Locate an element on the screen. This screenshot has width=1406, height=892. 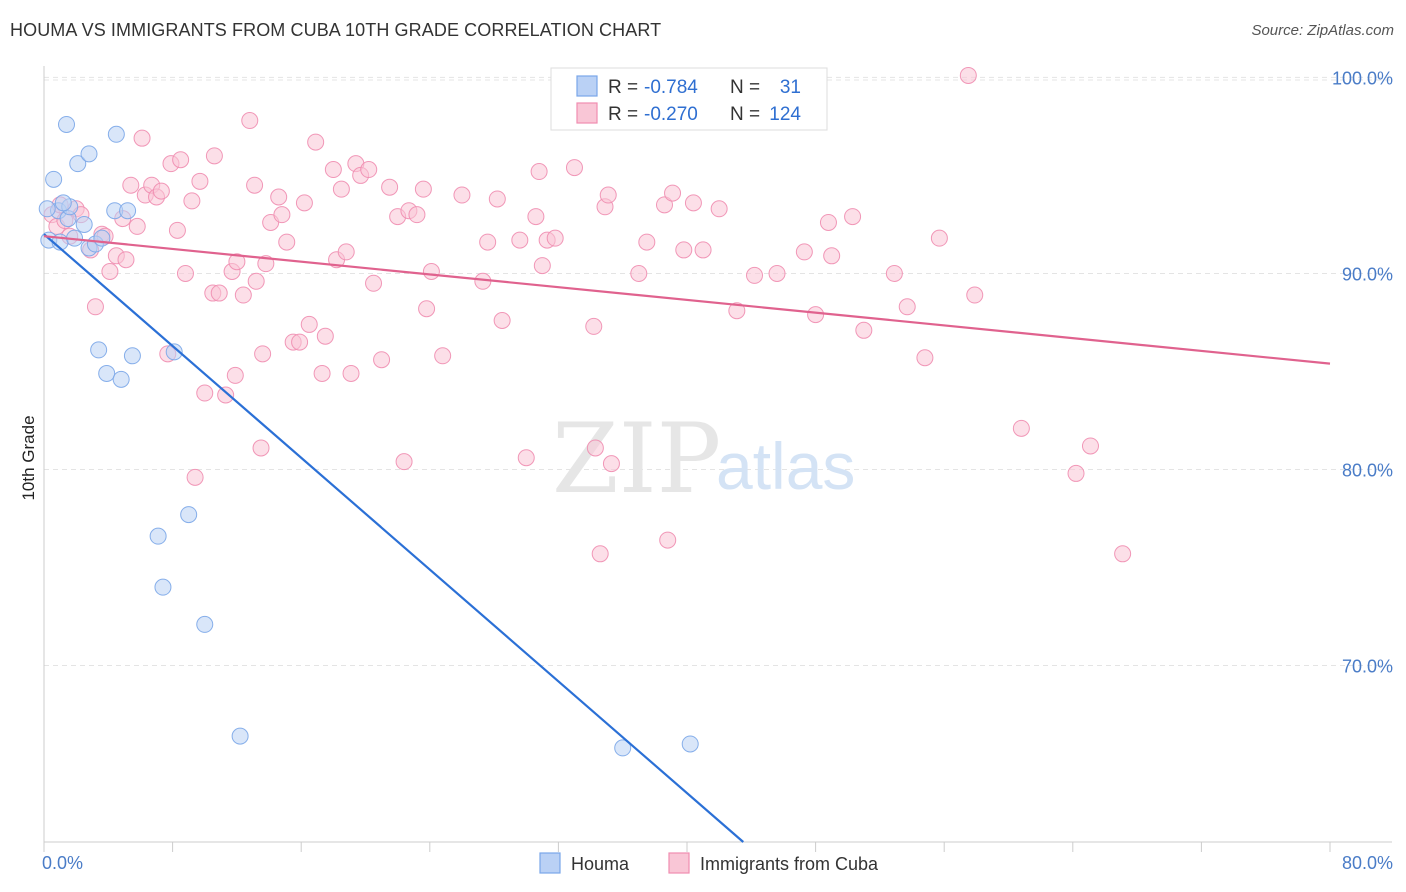
x-tick-label-1: 80.0% is located at coordinates (1367, 863).